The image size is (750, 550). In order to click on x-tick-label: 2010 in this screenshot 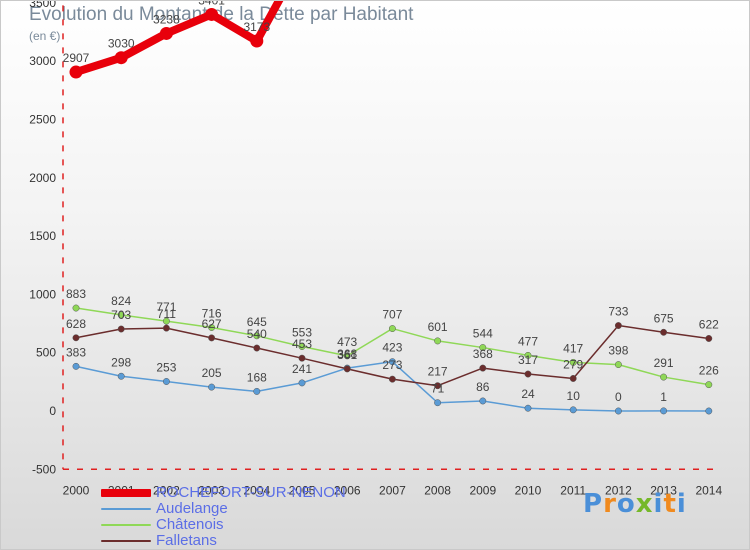, I will do `click(528, 490)`.